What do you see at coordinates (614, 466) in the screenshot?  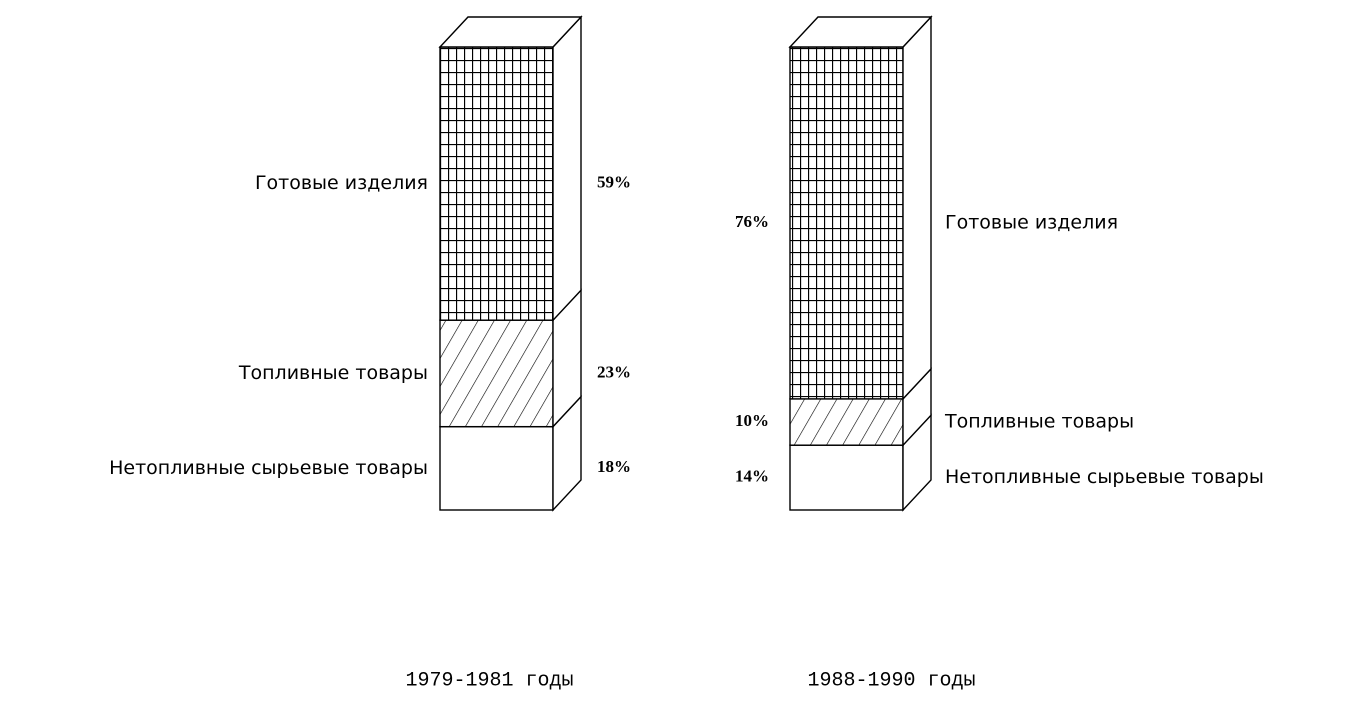 I see `value-label: 18%` at bounding box center [614, 466].